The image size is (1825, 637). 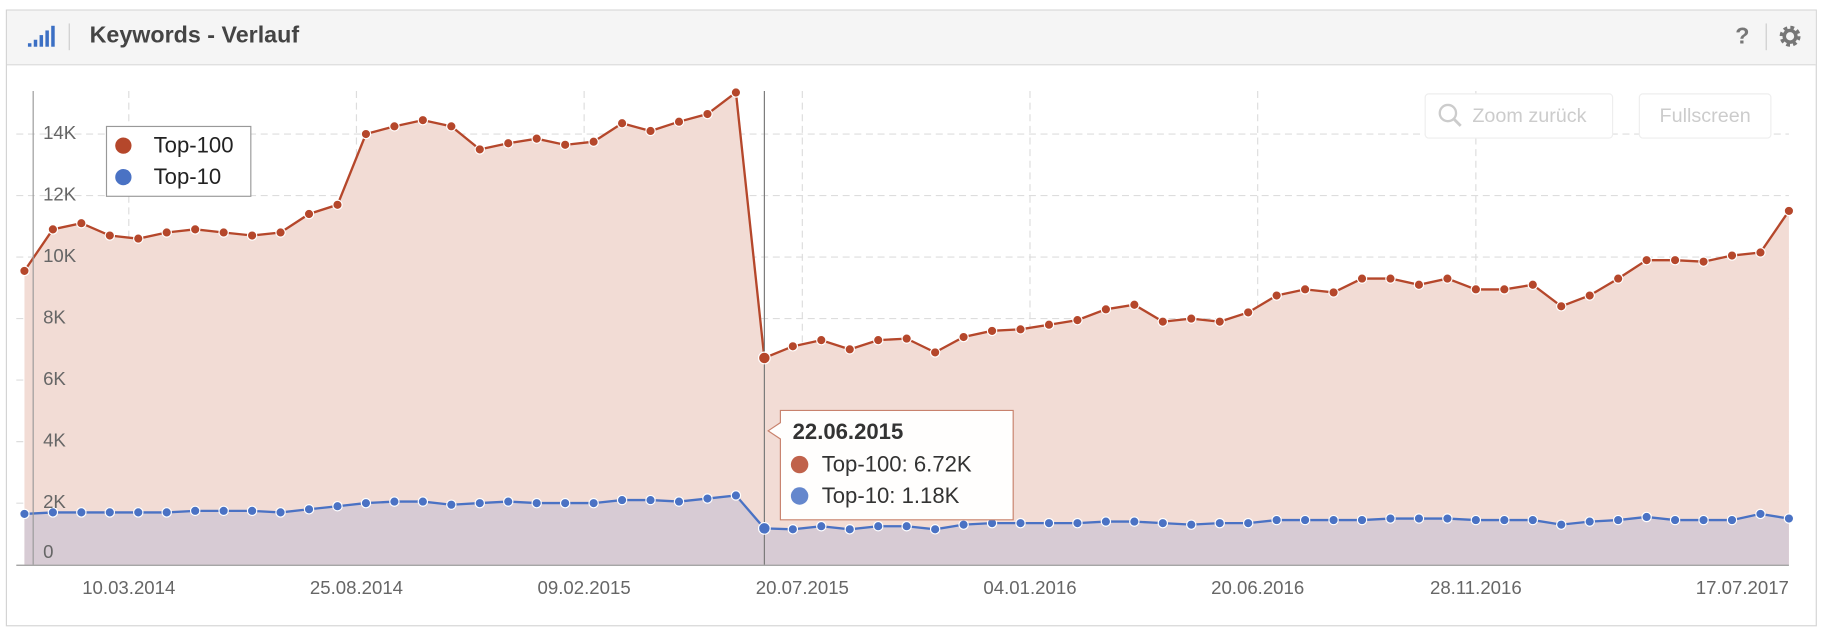 What do you see at coordinates (174, 145) in the screenshot?
I see `legend-item: Top-100` at bounding box center [174, 145].